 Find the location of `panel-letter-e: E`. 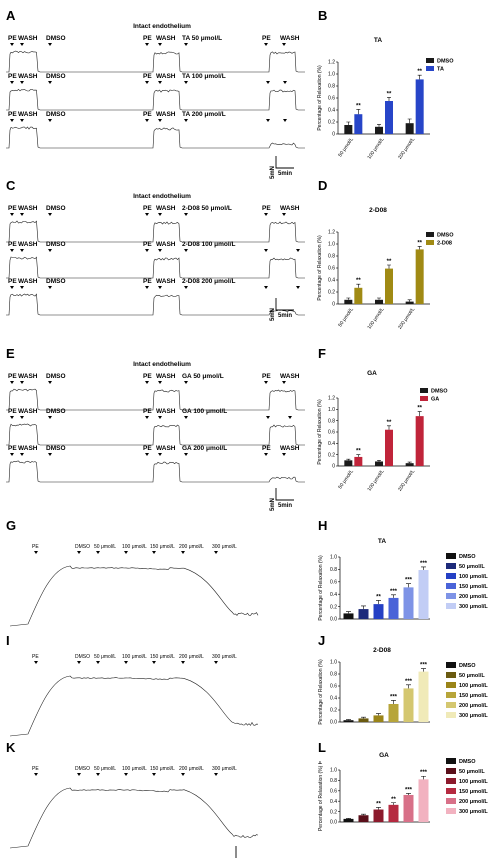

panel-letter-e: E is located at coordinates (10, 353).